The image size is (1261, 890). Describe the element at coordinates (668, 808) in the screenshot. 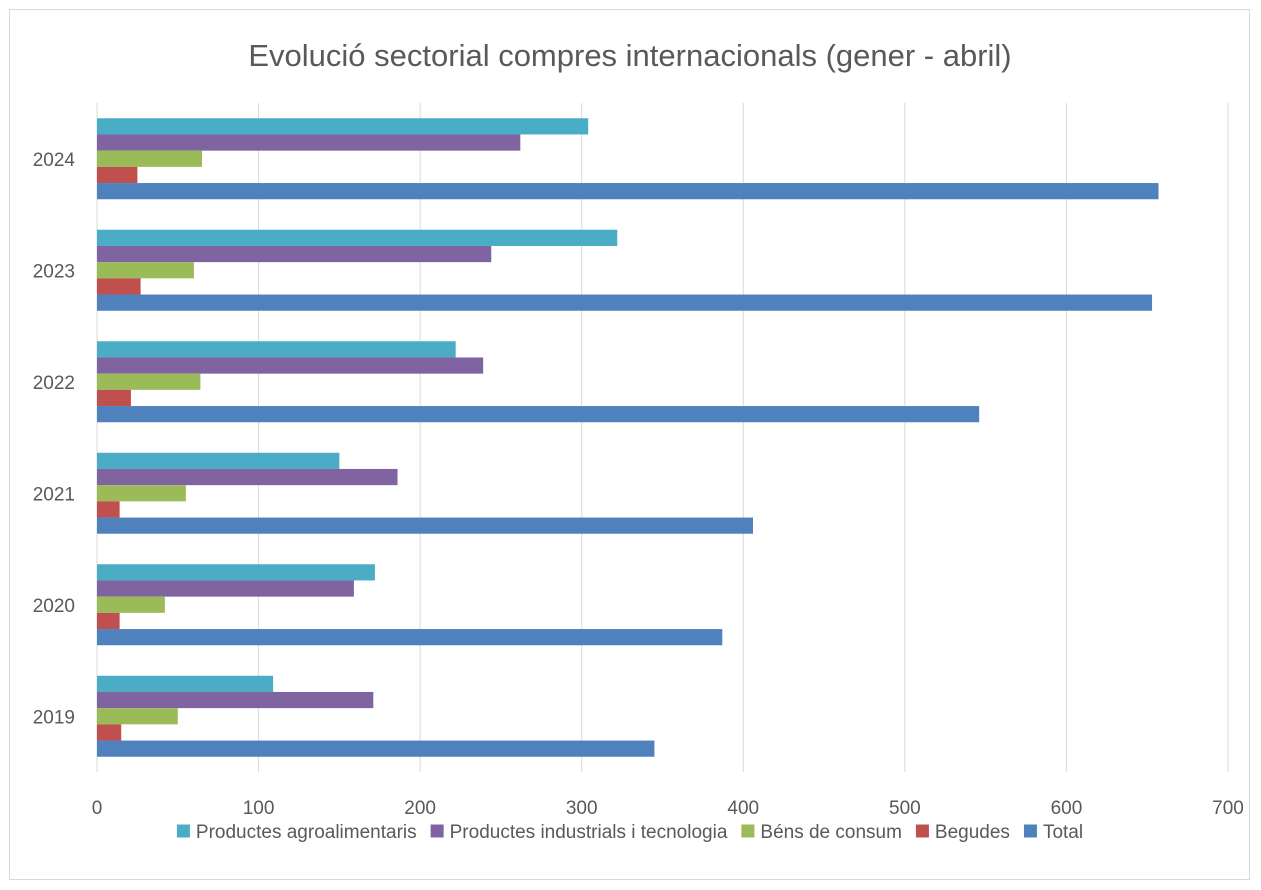

I see `x-axis-ticks: 0 100 200 300 400 500 600 700` at that location.